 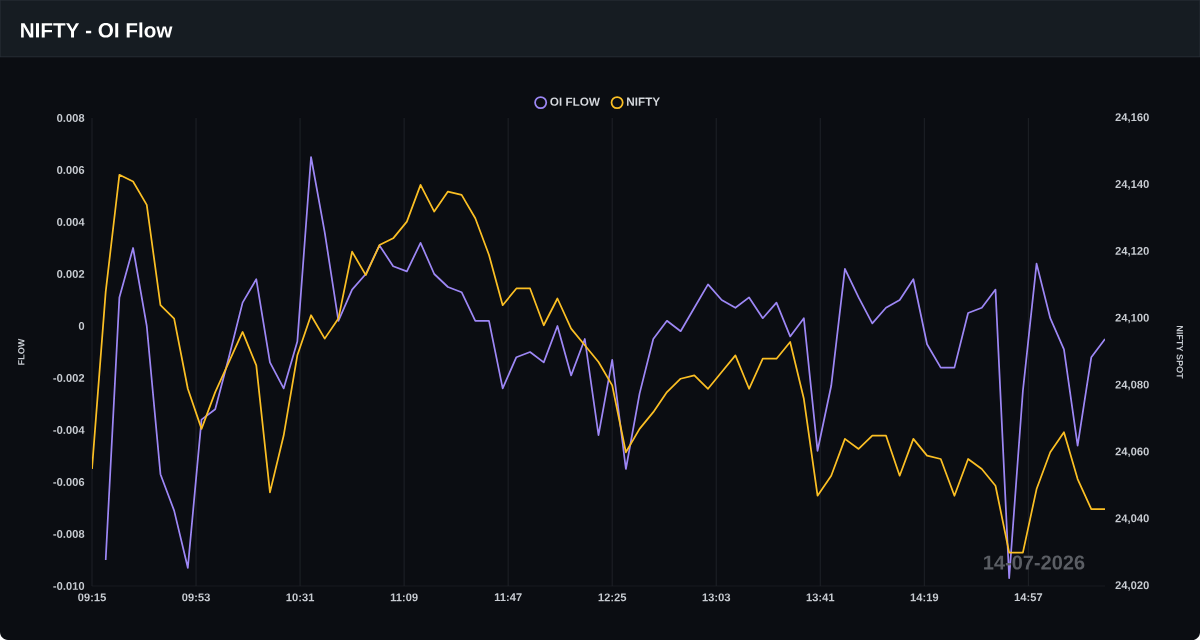 What do you see at coordinates (1028, 597) in the screenshot?
I see `x-tick-label: 14:57` at bounding box center [1028, 597].